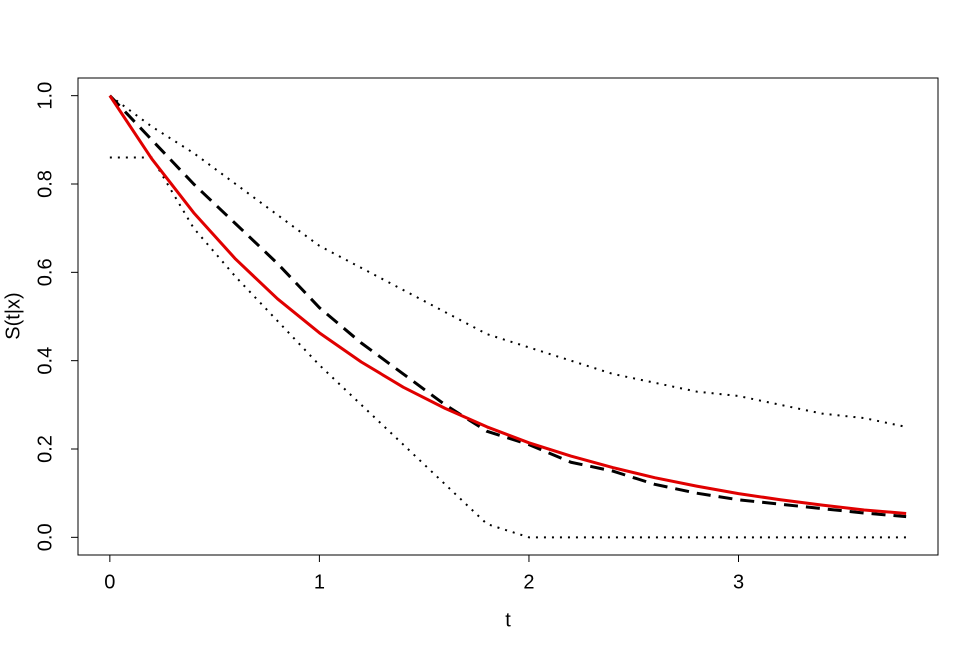  I want to click on x-tick-label: 3, so click(738, 582).